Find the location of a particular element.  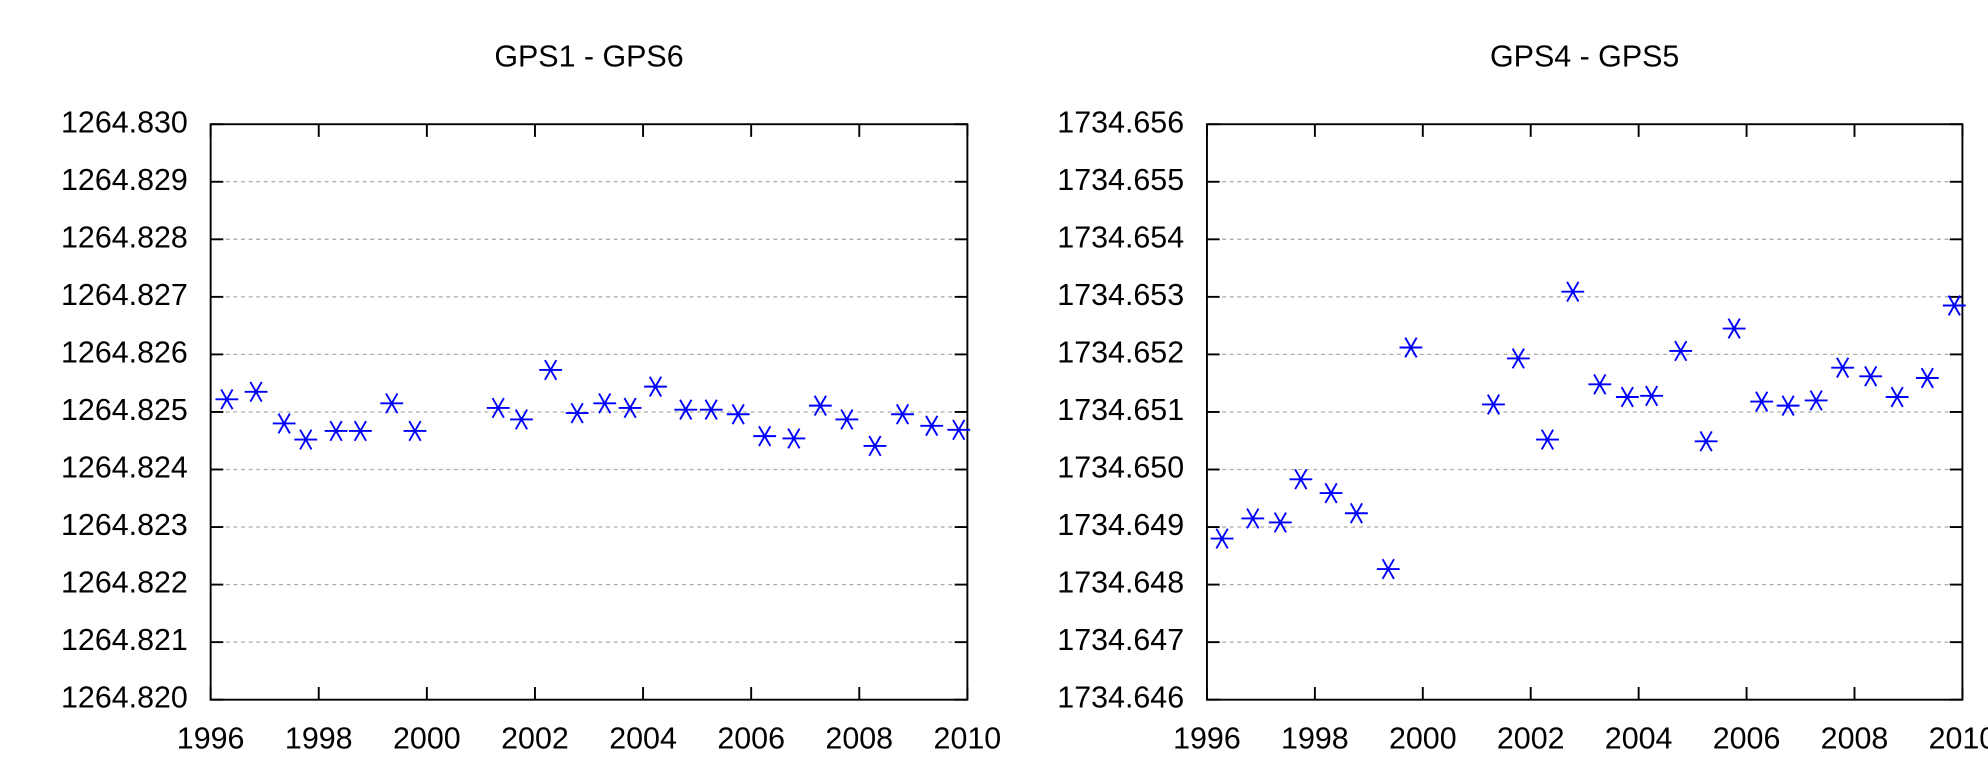

y-tick-label: 1264.829 is located at coordinates (124, 180).